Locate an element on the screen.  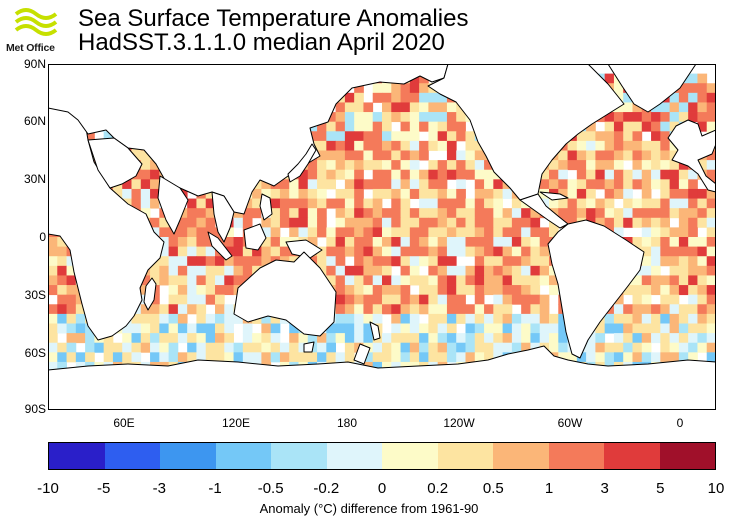
arabia-land is located at coordinates (115, 163).